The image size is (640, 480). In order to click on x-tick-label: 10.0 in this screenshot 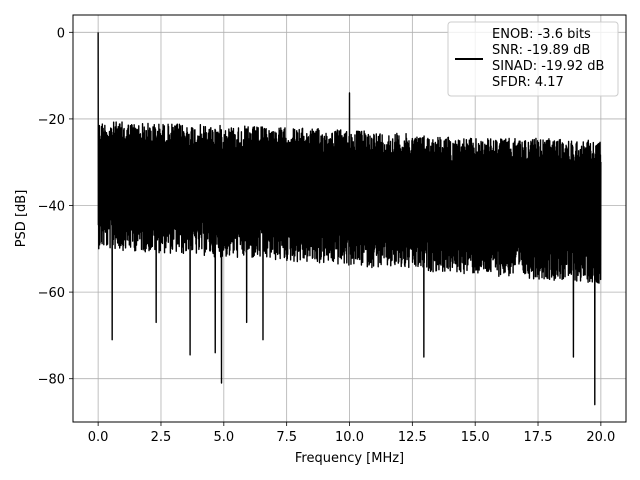, I will do `click(349, 437)`.